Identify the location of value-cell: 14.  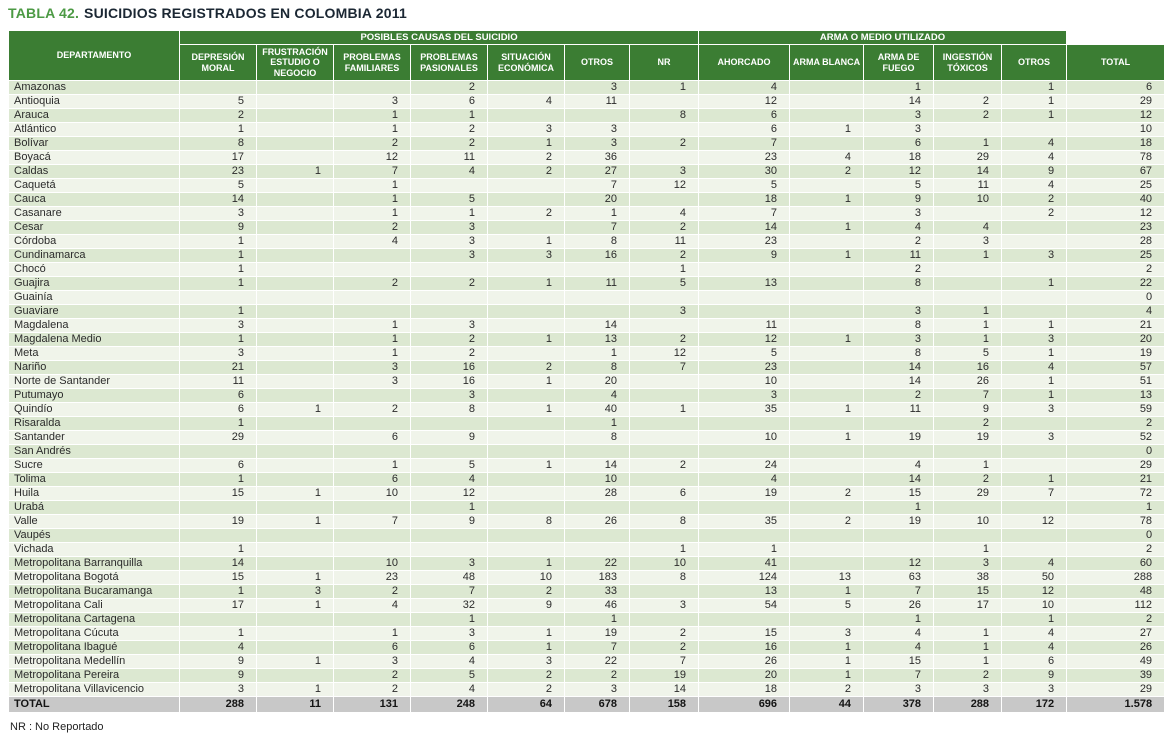
(899, 480).